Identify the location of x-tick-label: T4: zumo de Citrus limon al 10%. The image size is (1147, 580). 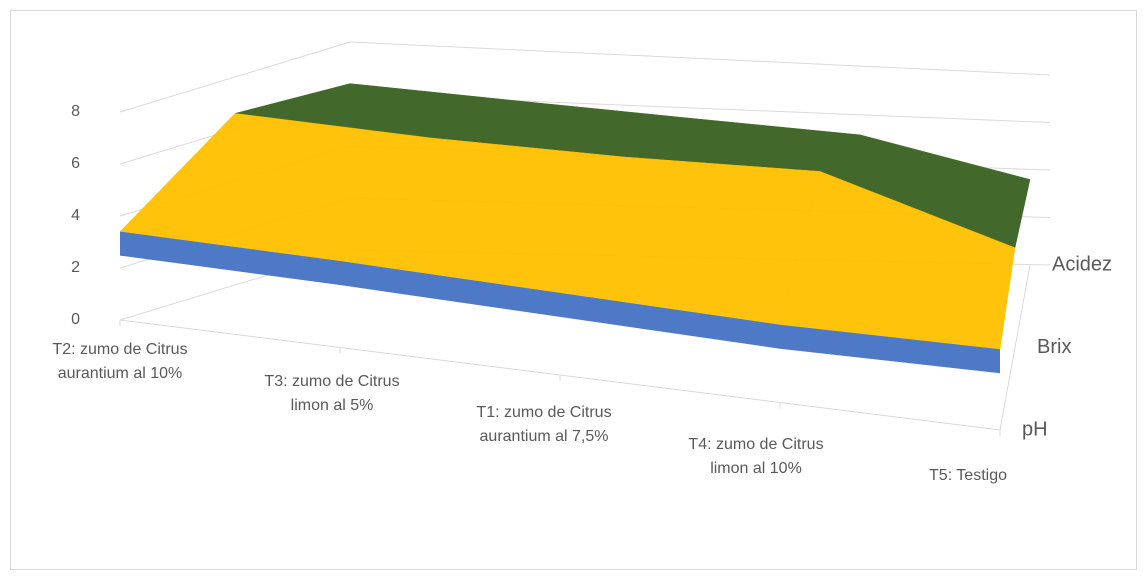
(756, 456).